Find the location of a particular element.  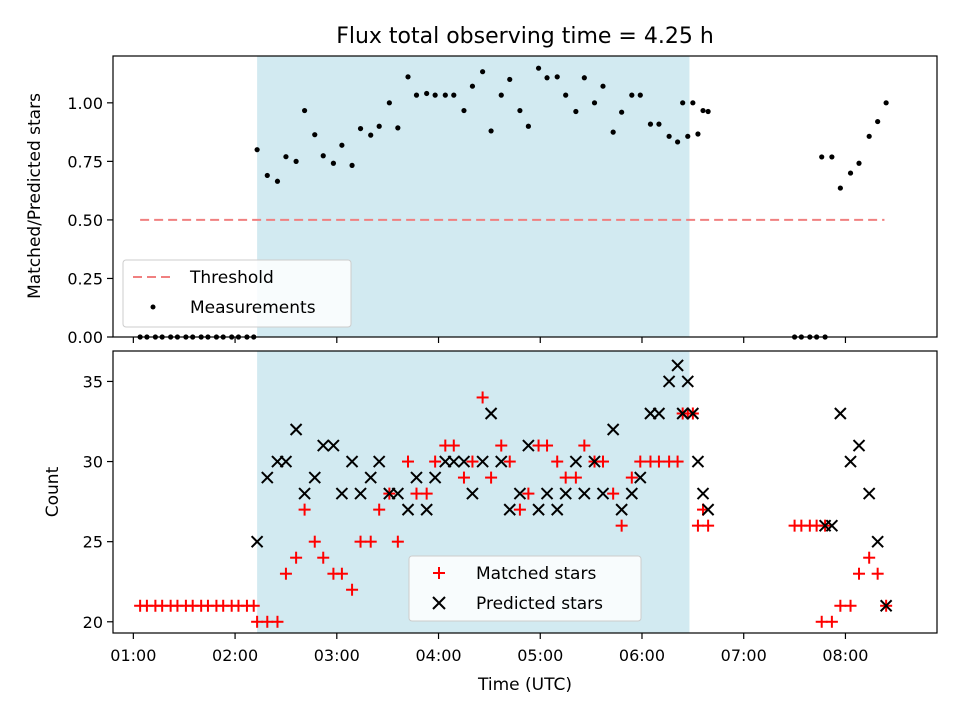

bottom-legend-box is located at coordinates (525, 588).